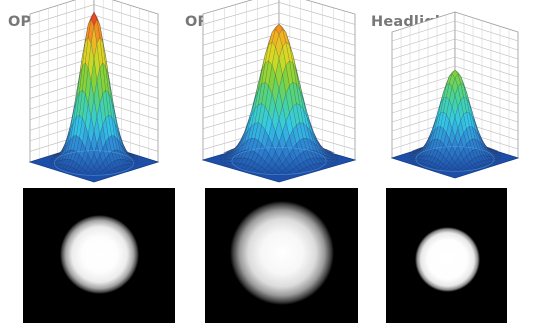  I want to click on opela-light-spot-image, so click(99, 255).